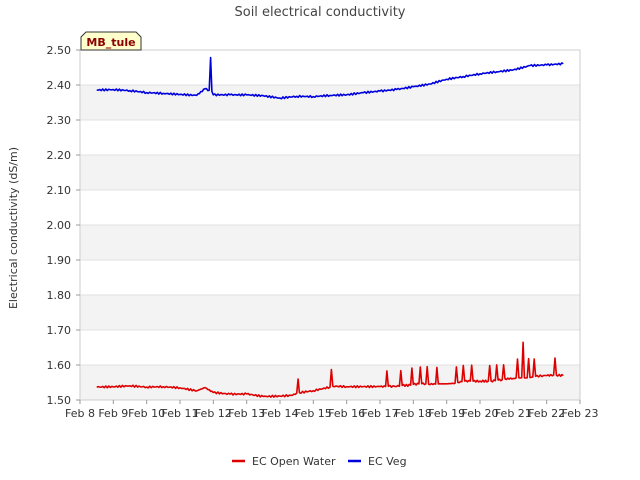 This screenshot has width=640, height=480. I want to click on x-tick-label: Feb 21, so click(513, 413).